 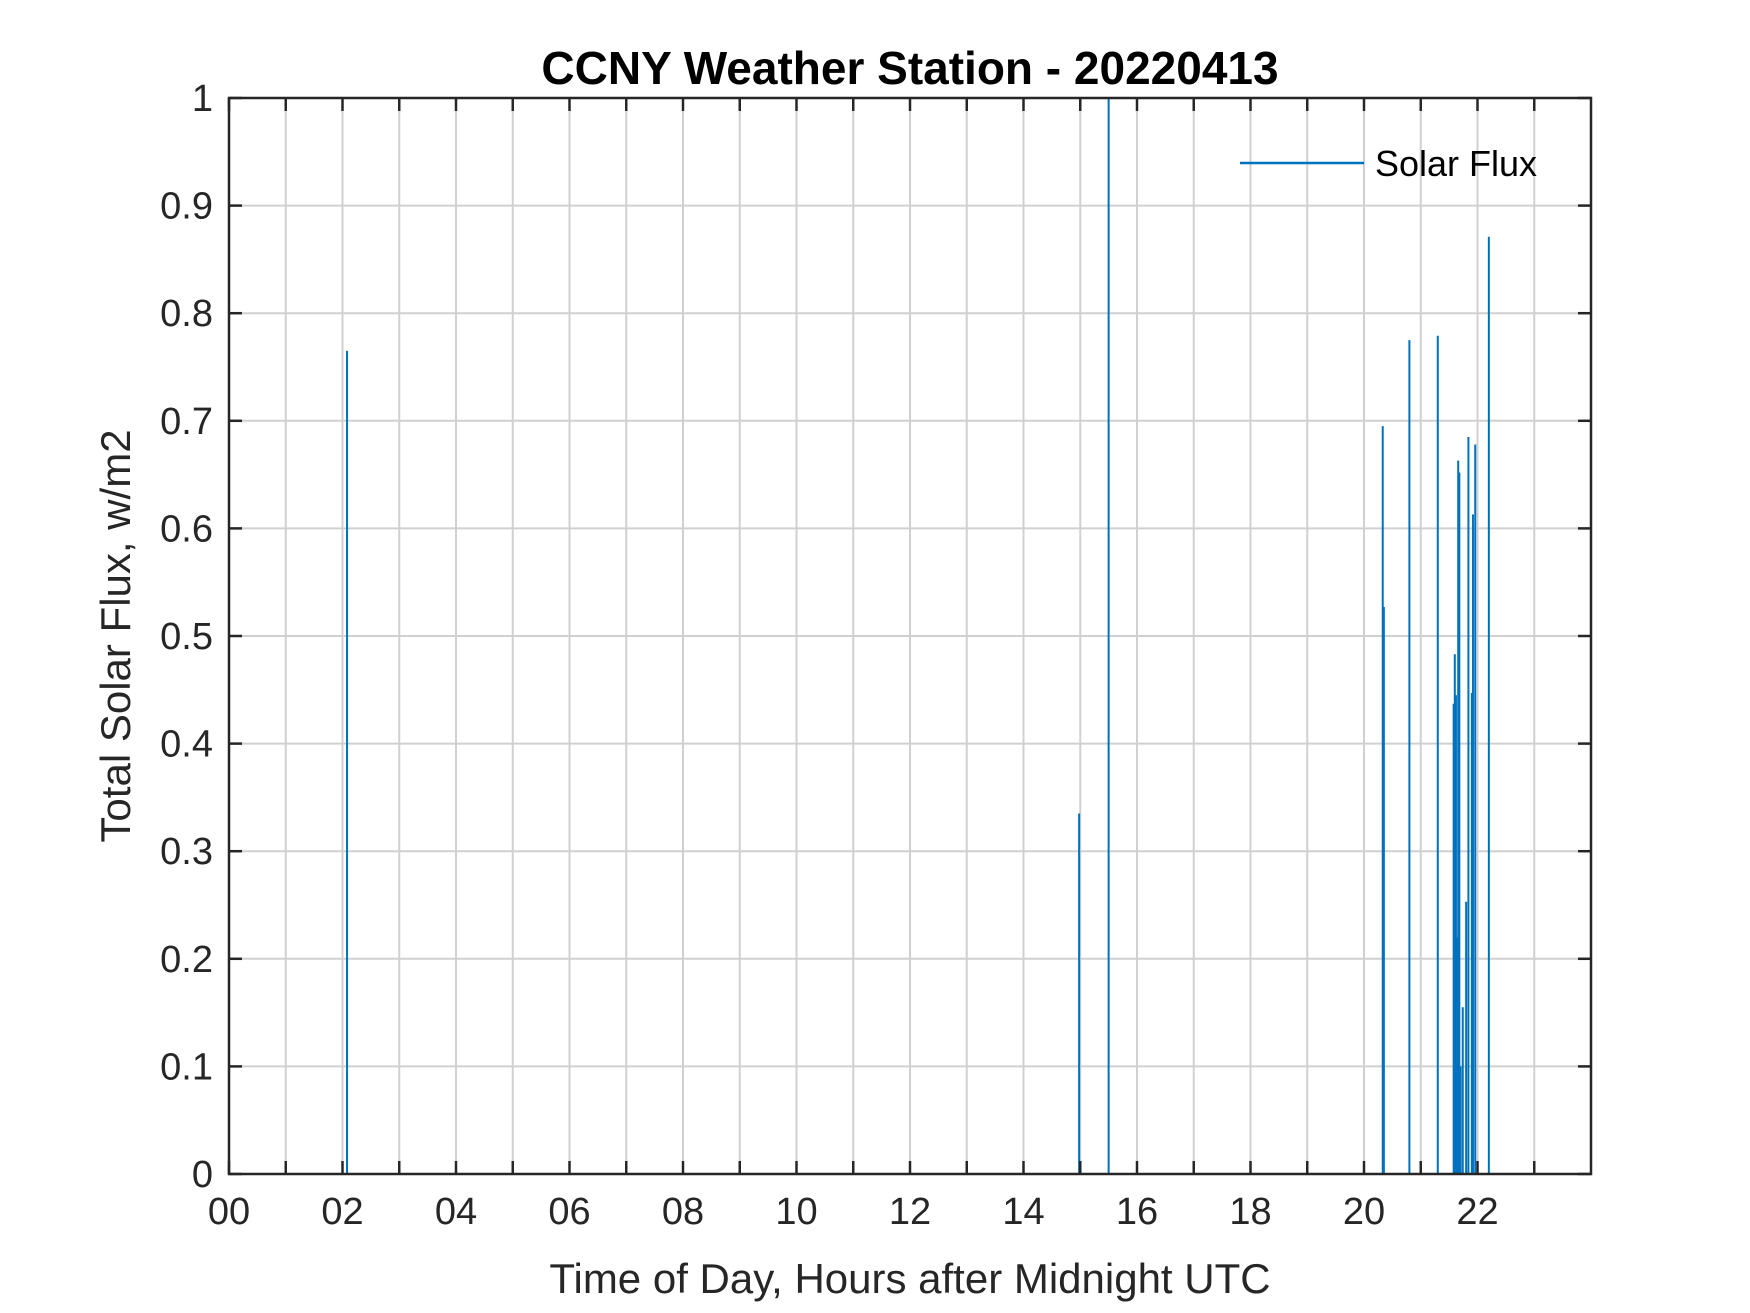 I want to click on y-tick-label: 0.7, so click(x=186, y=422).